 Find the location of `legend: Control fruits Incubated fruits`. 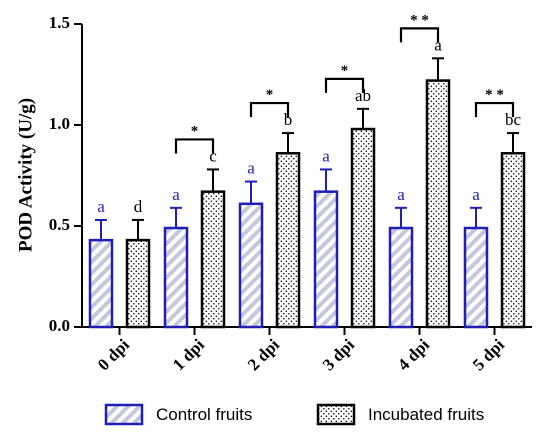

legend: Control fruits Incubated fruits is located at coordinates (294, 414).